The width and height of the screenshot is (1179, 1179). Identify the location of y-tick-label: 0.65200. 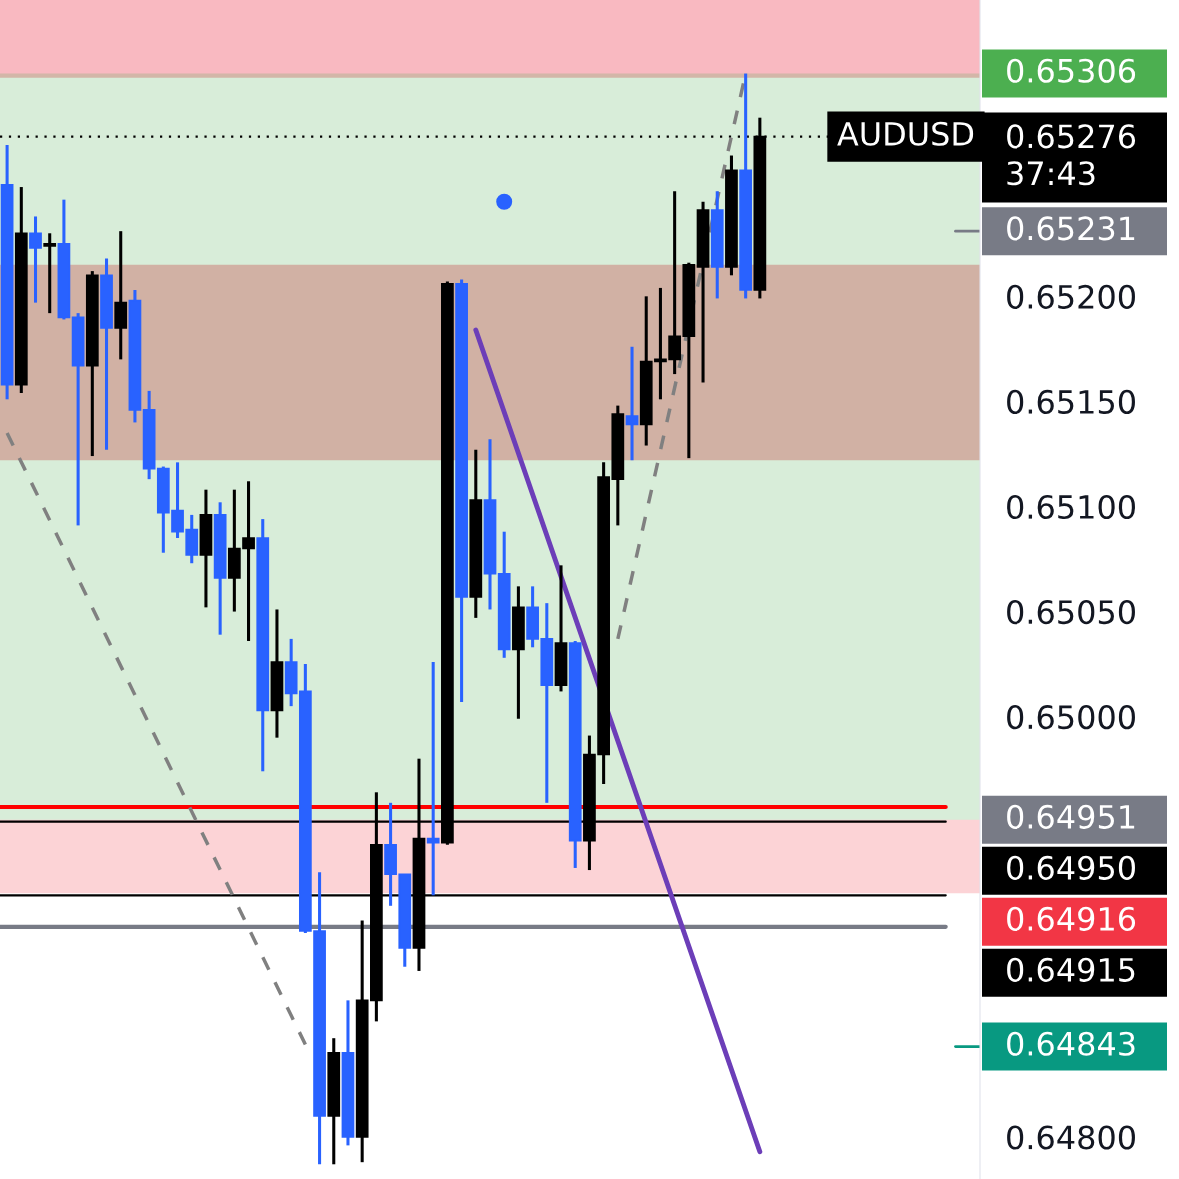
(1071, 296).